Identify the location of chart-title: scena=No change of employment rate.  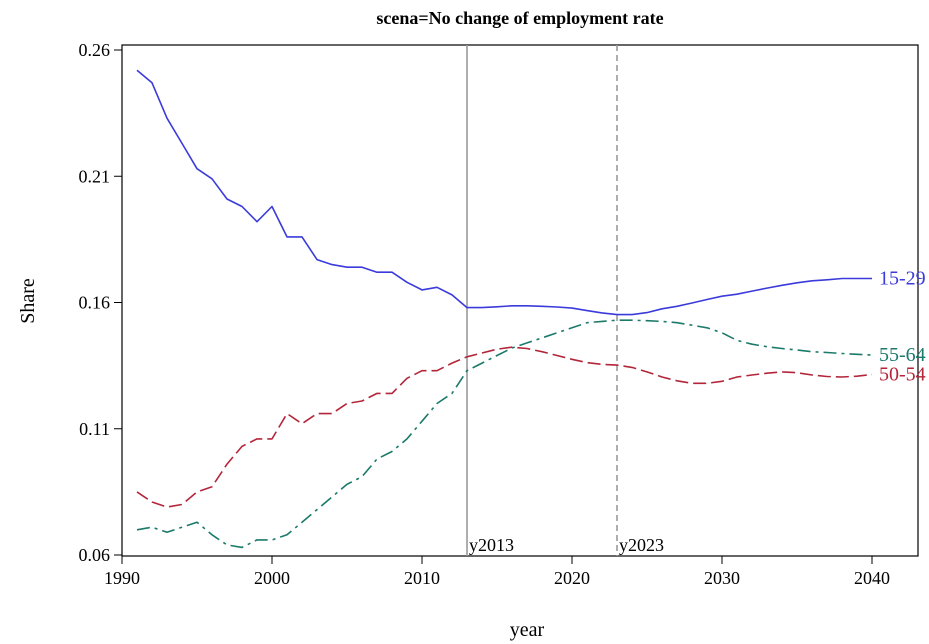
(519, 18).